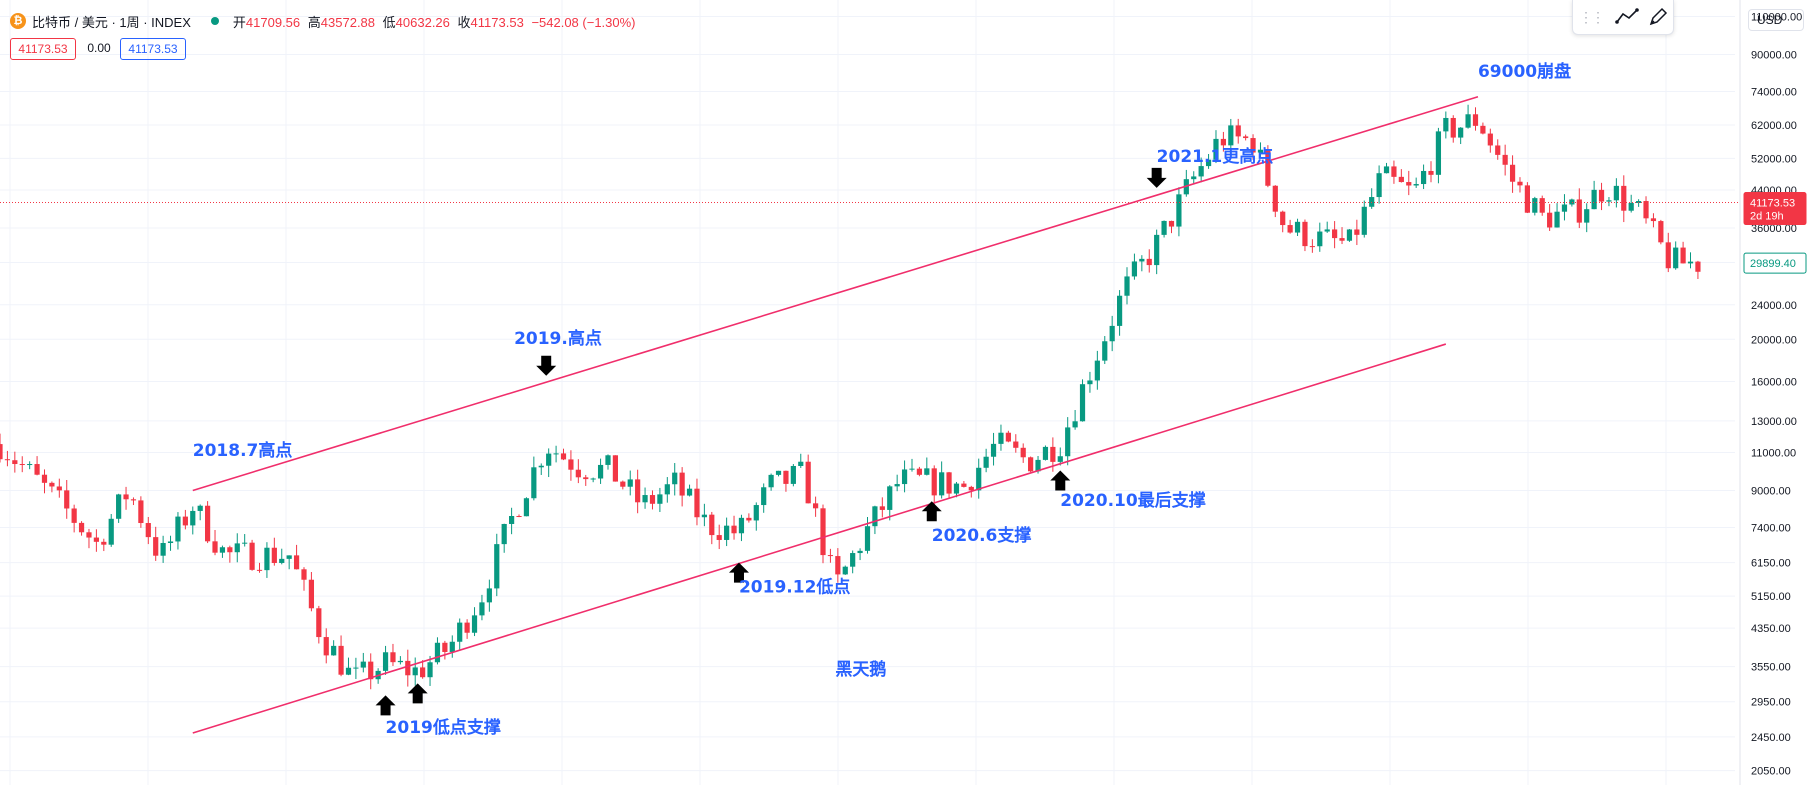 Image resolution: width=1820 pixels, height=785 pixels. Describe the element at coordinates (1628, 17) in the screenshot. I see `line-chart-icon` at that location.